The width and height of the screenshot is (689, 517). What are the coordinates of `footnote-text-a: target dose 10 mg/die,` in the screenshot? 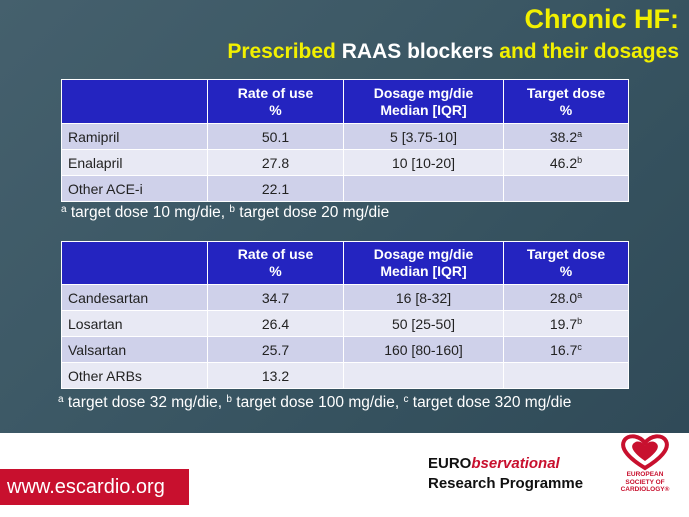 It's located at (148, 212).